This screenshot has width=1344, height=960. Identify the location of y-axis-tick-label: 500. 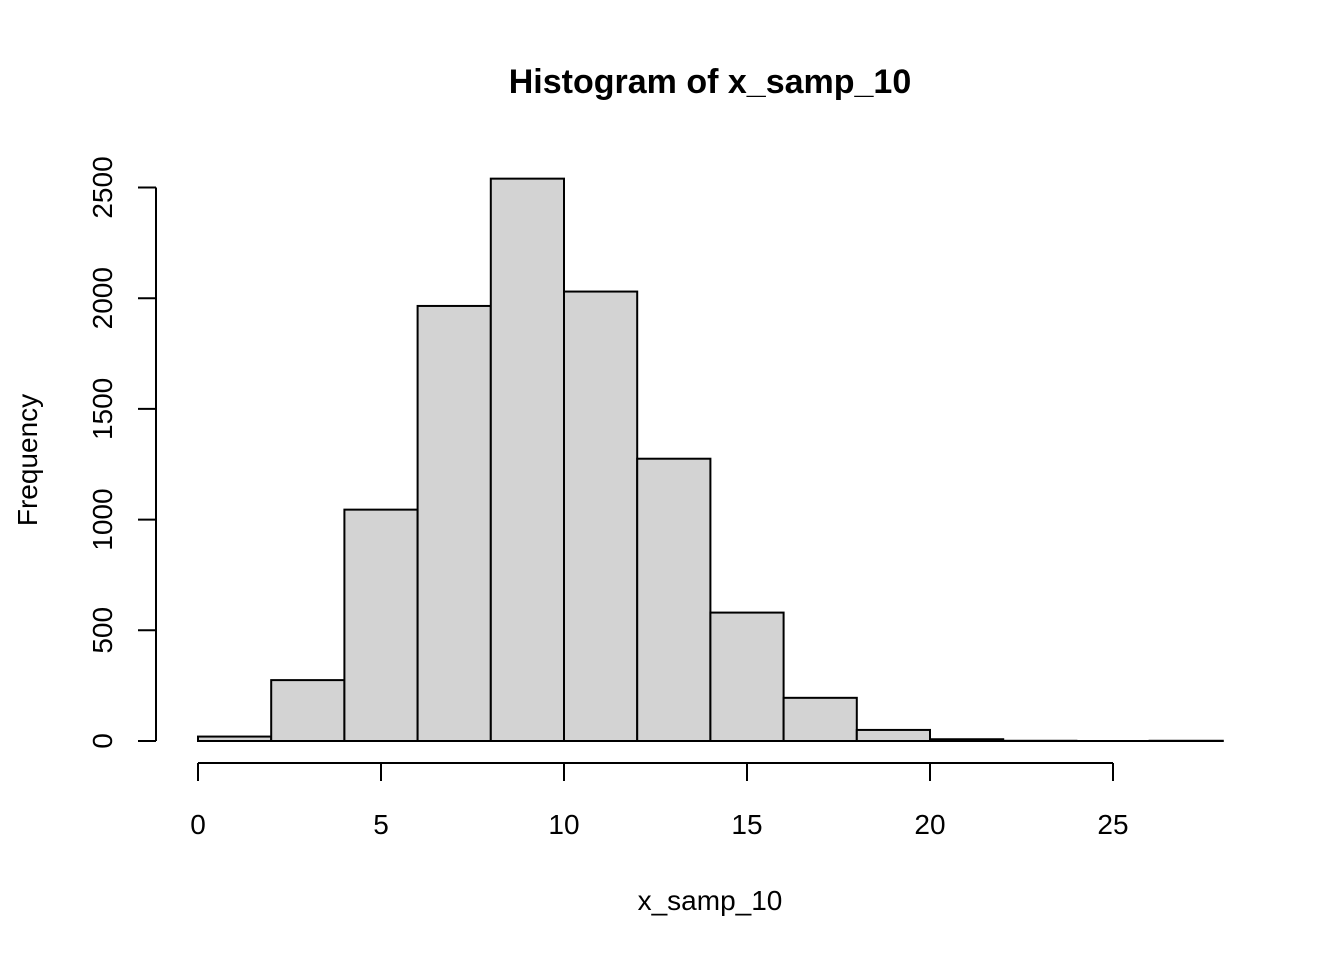
(102, 630).